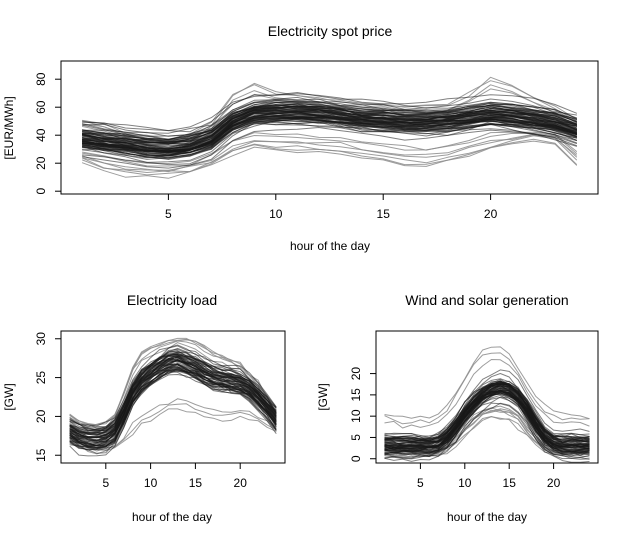 This screenshot has height=540, width=630. I want to click on x-axis-label-wind-solar: hour of the day, so click(487, 517).